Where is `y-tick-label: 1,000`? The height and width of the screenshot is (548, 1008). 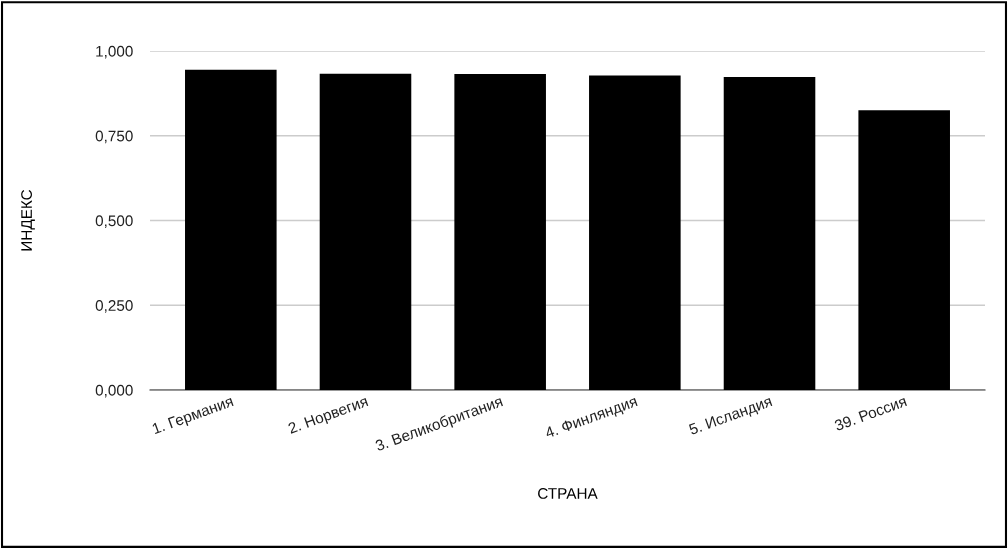
y-tick-label: 1,000 is located at coordinates (114, 52).